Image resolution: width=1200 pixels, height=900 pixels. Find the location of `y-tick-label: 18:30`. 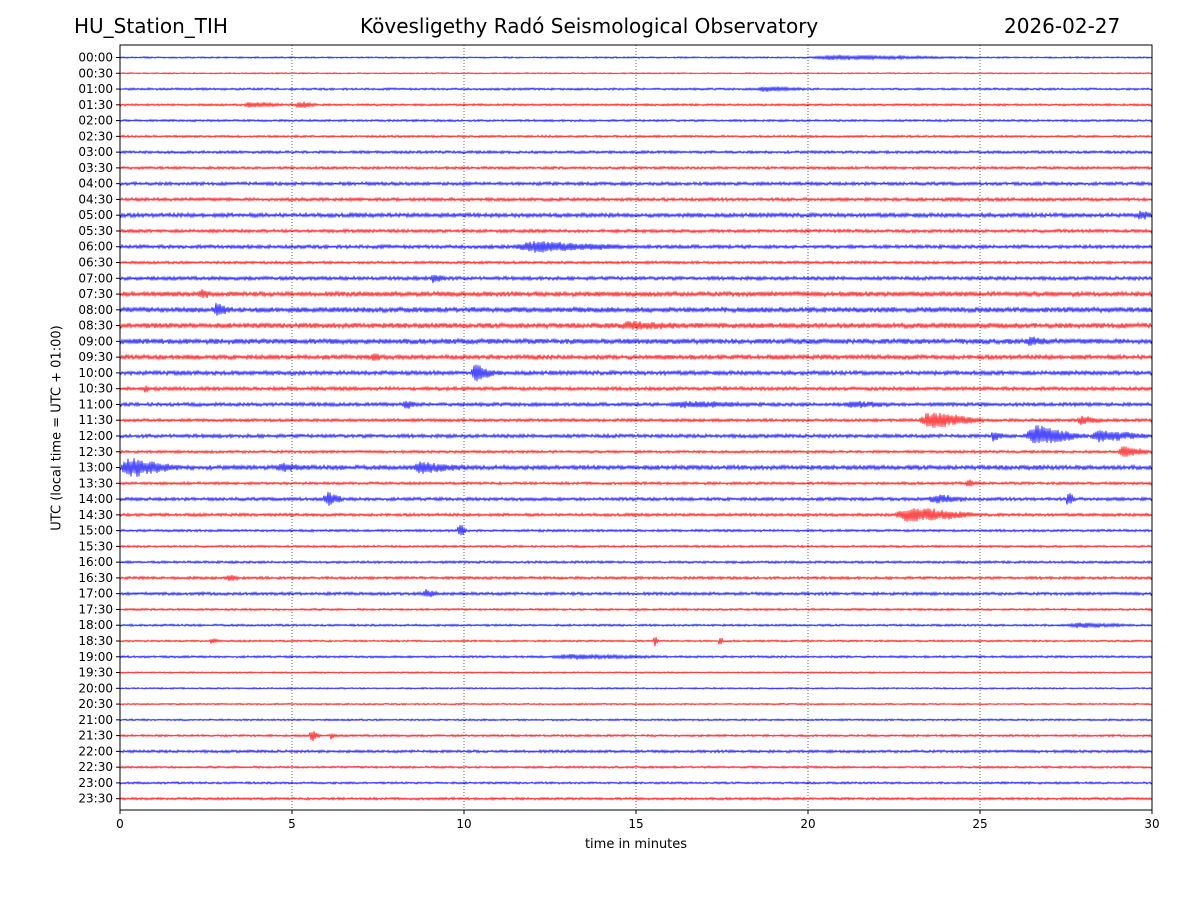

y-tick-label: 18:30 is located at coordinates (95, 641).